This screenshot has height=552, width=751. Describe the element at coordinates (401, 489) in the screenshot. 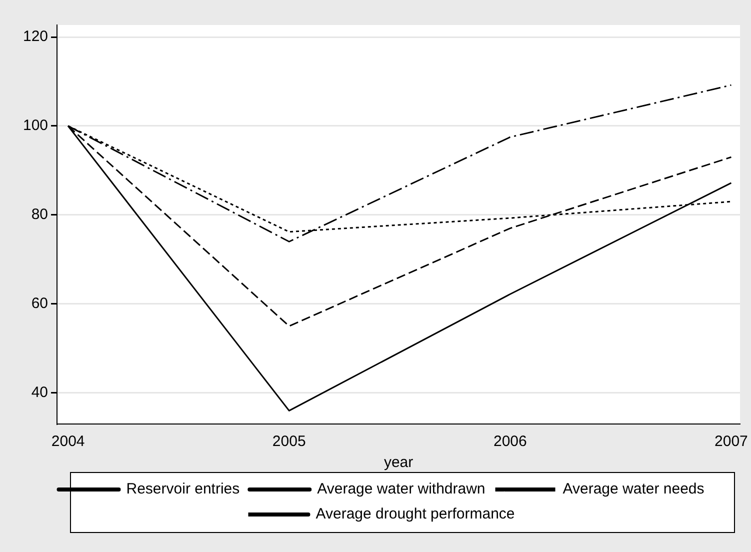

I see `legend-label: Average water withdrawn` at that location.